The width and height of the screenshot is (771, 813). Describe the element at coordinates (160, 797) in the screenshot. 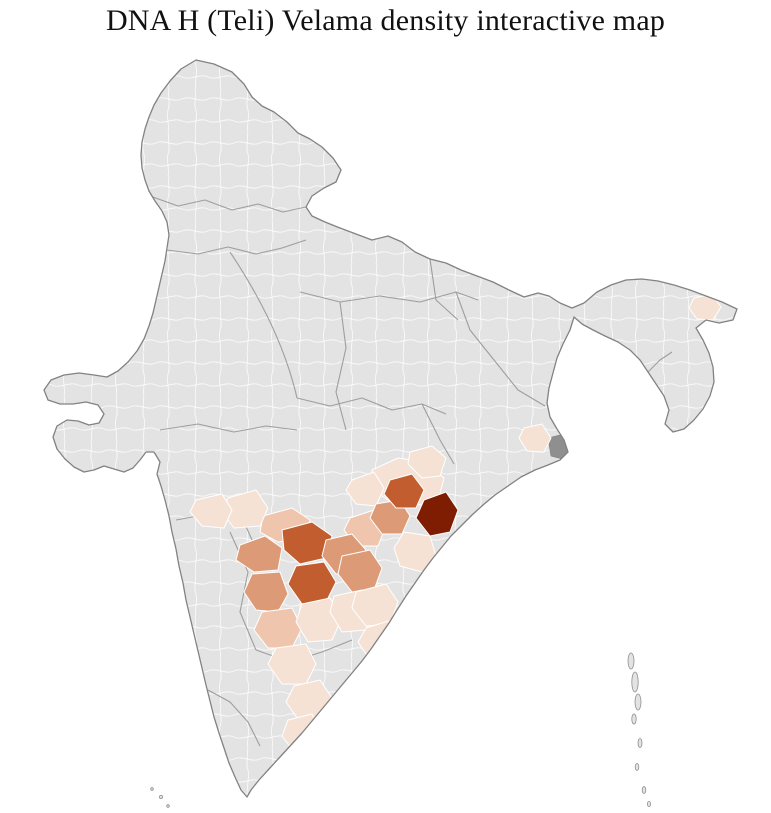

I see `lakshadweep-islands` at that location.